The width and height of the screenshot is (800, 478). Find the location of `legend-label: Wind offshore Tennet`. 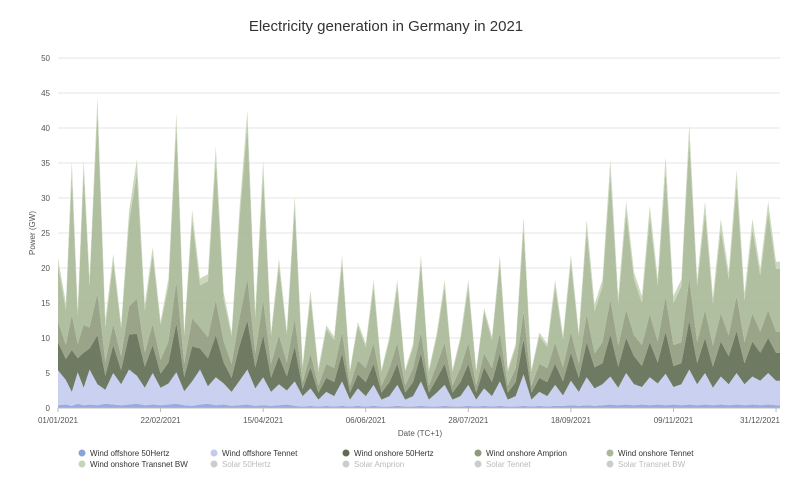

legend-label: Wind offshore Tennet is located at coordinates (260, 453).